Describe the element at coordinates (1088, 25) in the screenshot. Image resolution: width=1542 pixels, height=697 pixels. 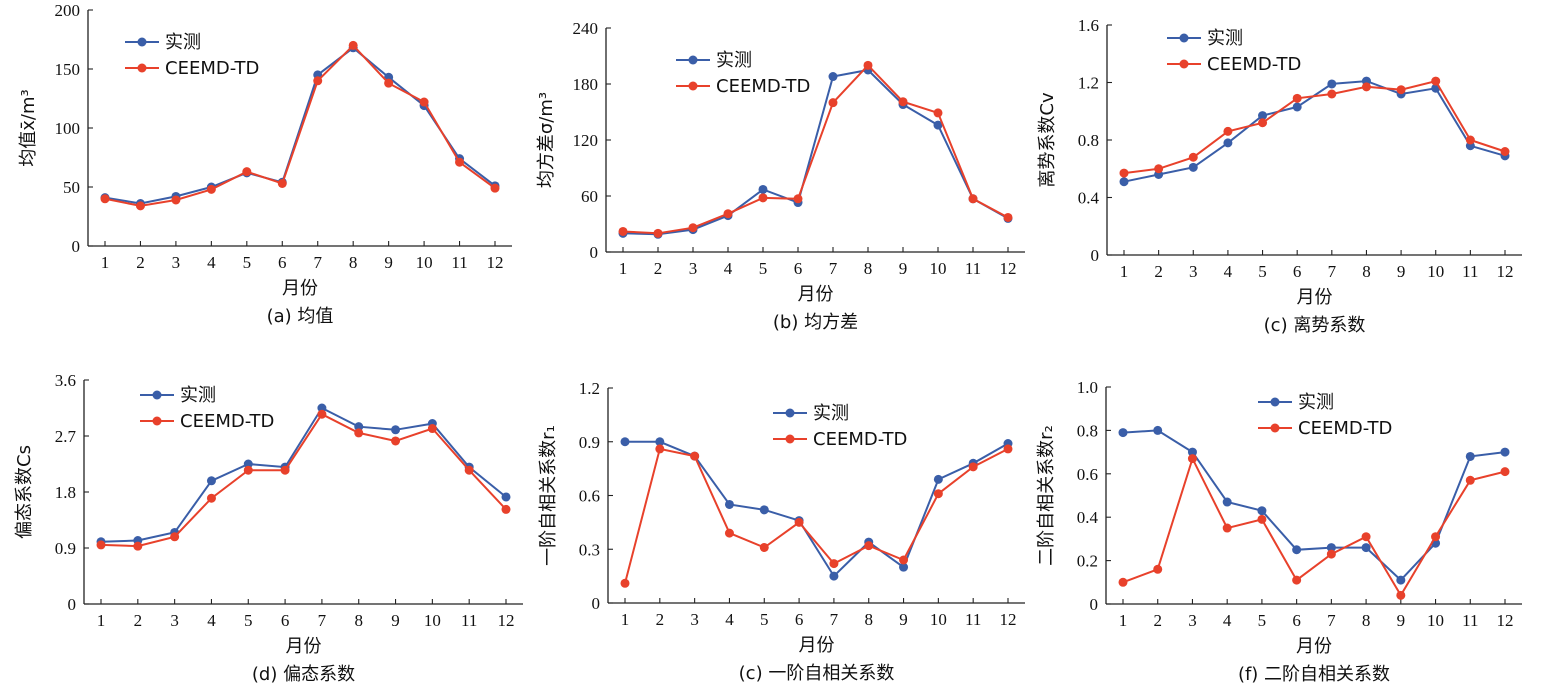
I see `y-tick-label-c1-4: 1.6` at that location.